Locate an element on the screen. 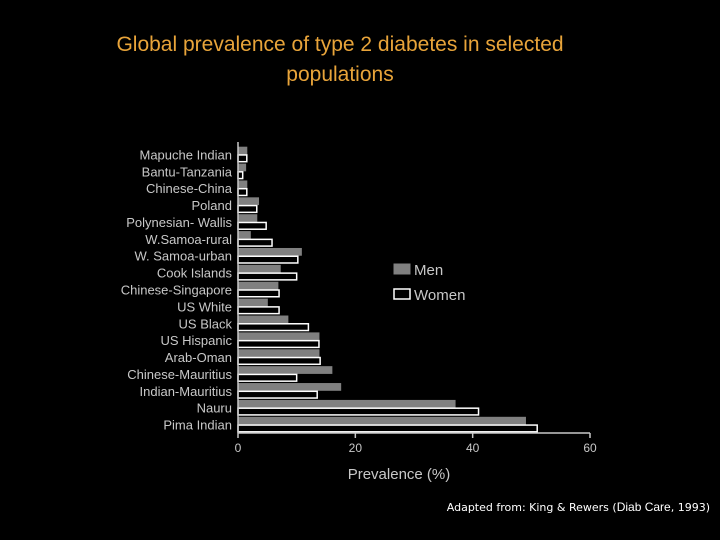  category-label: Indian-Mauritius is located at coordinates (186, 391).